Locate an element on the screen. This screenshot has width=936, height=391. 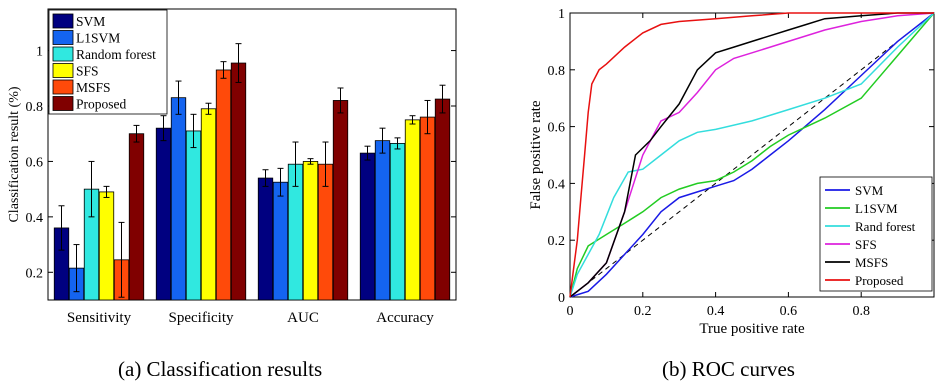
legend: SVM L1SVM Rand forest SFS MSFS Proposed is located at coordinates (876, 234).